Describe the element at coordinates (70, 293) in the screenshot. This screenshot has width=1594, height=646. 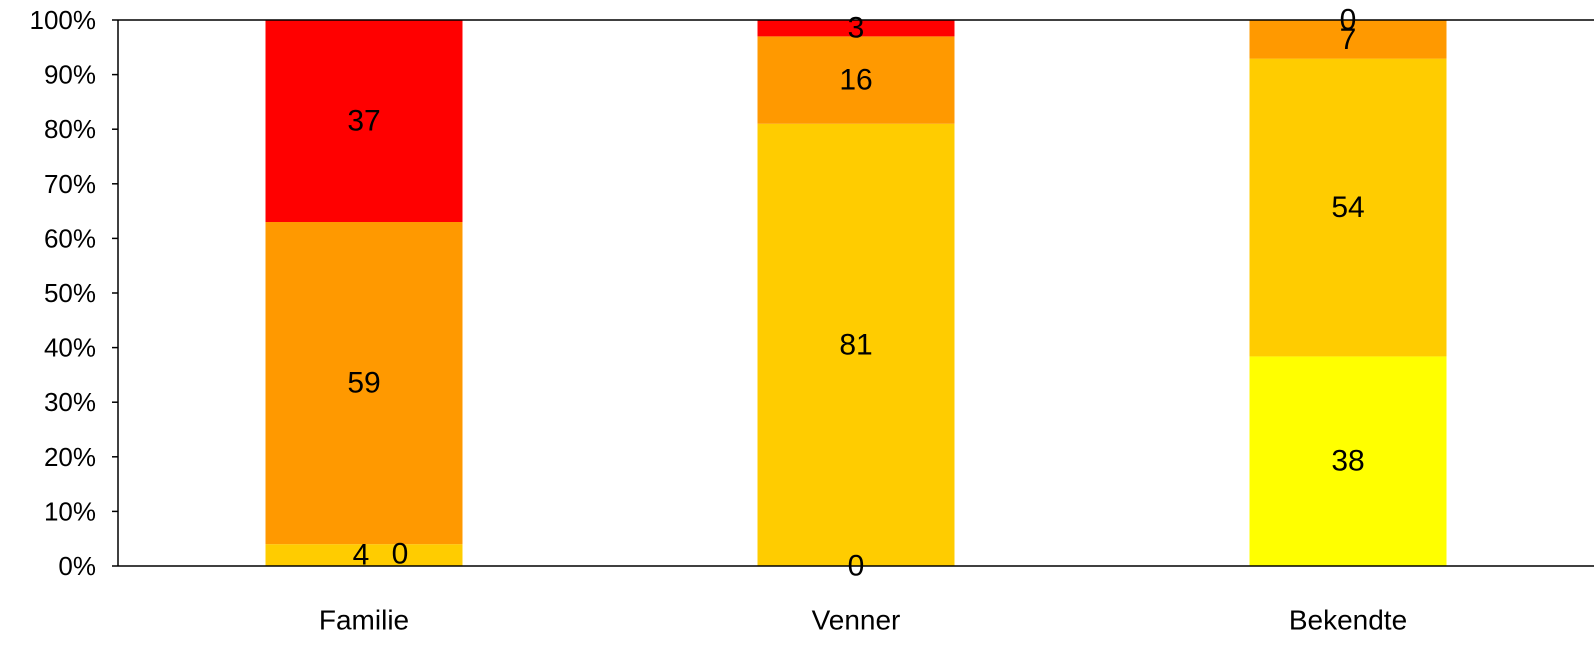
I see `y-tick-label: 50%` at that location.